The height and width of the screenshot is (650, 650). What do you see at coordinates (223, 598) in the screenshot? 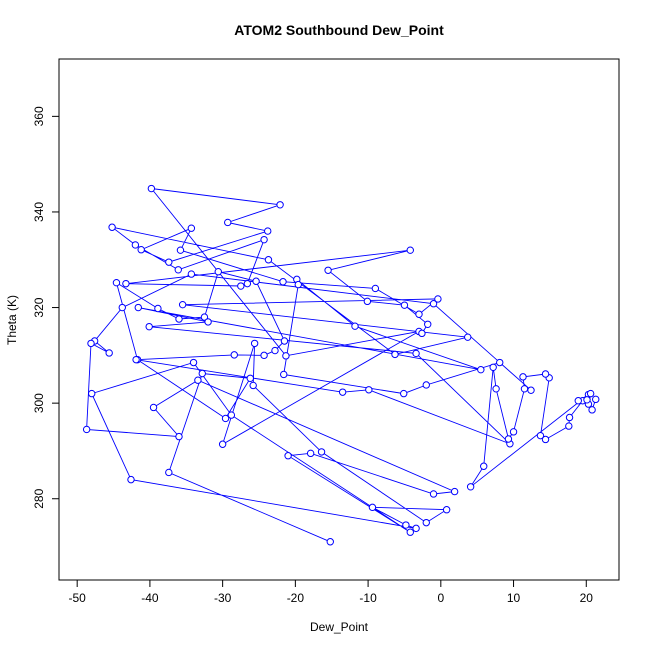
I see `x-tick-label: -30` at bounding box center [223, 598].